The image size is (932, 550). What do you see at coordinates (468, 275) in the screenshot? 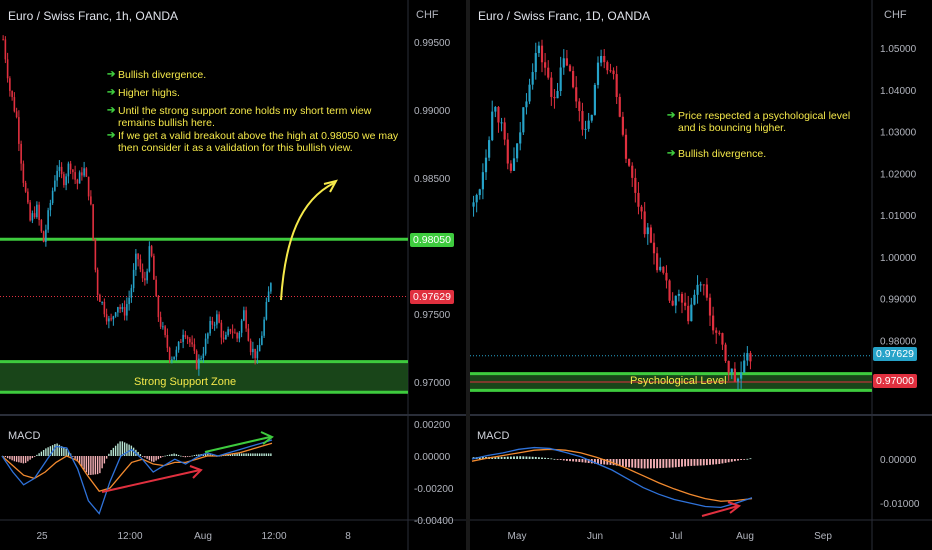
I see `panel-divider` at bounding box center [468, 275].